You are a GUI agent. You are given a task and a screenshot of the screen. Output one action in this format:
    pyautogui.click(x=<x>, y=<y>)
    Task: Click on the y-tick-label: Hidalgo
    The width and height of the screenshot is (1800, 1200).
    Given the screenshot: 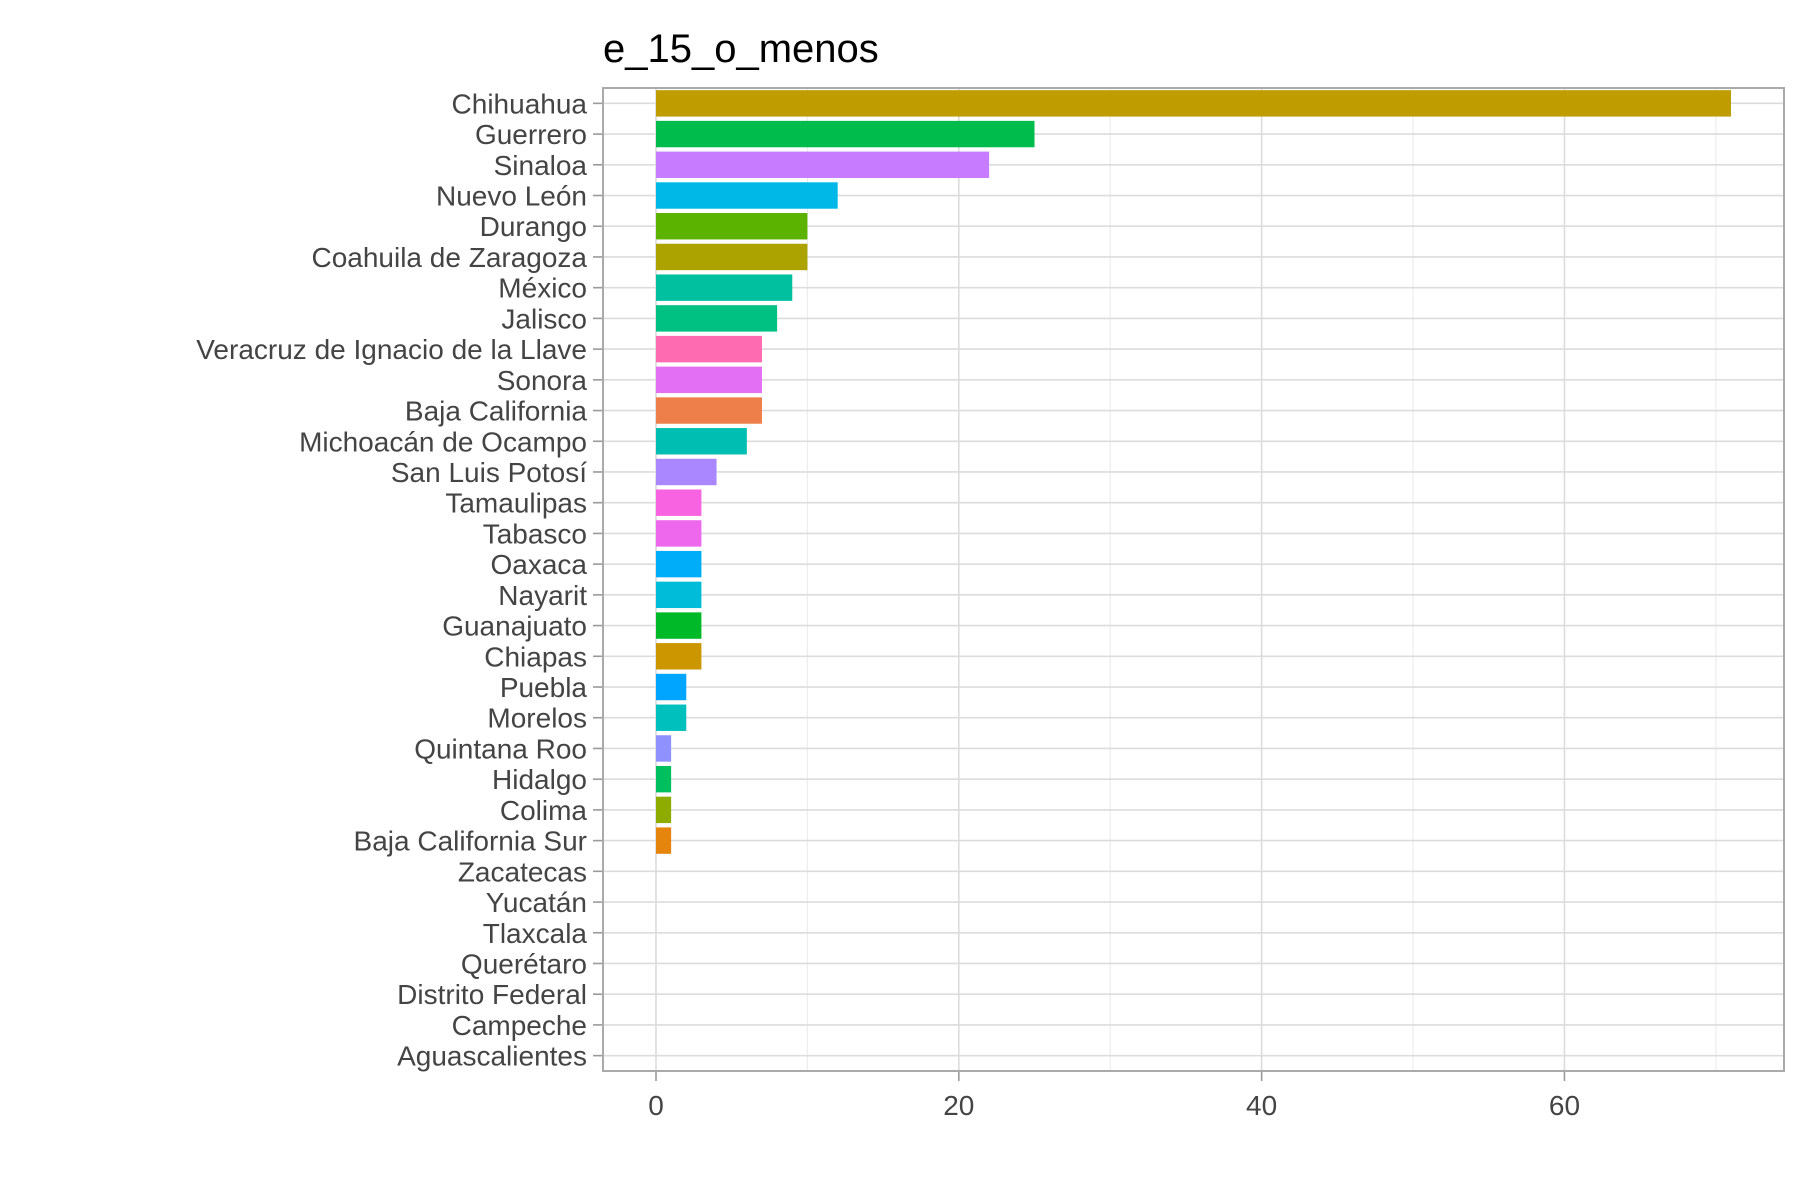 What is the action you would take?
    pyautogui.click(x=539, y=779)
    